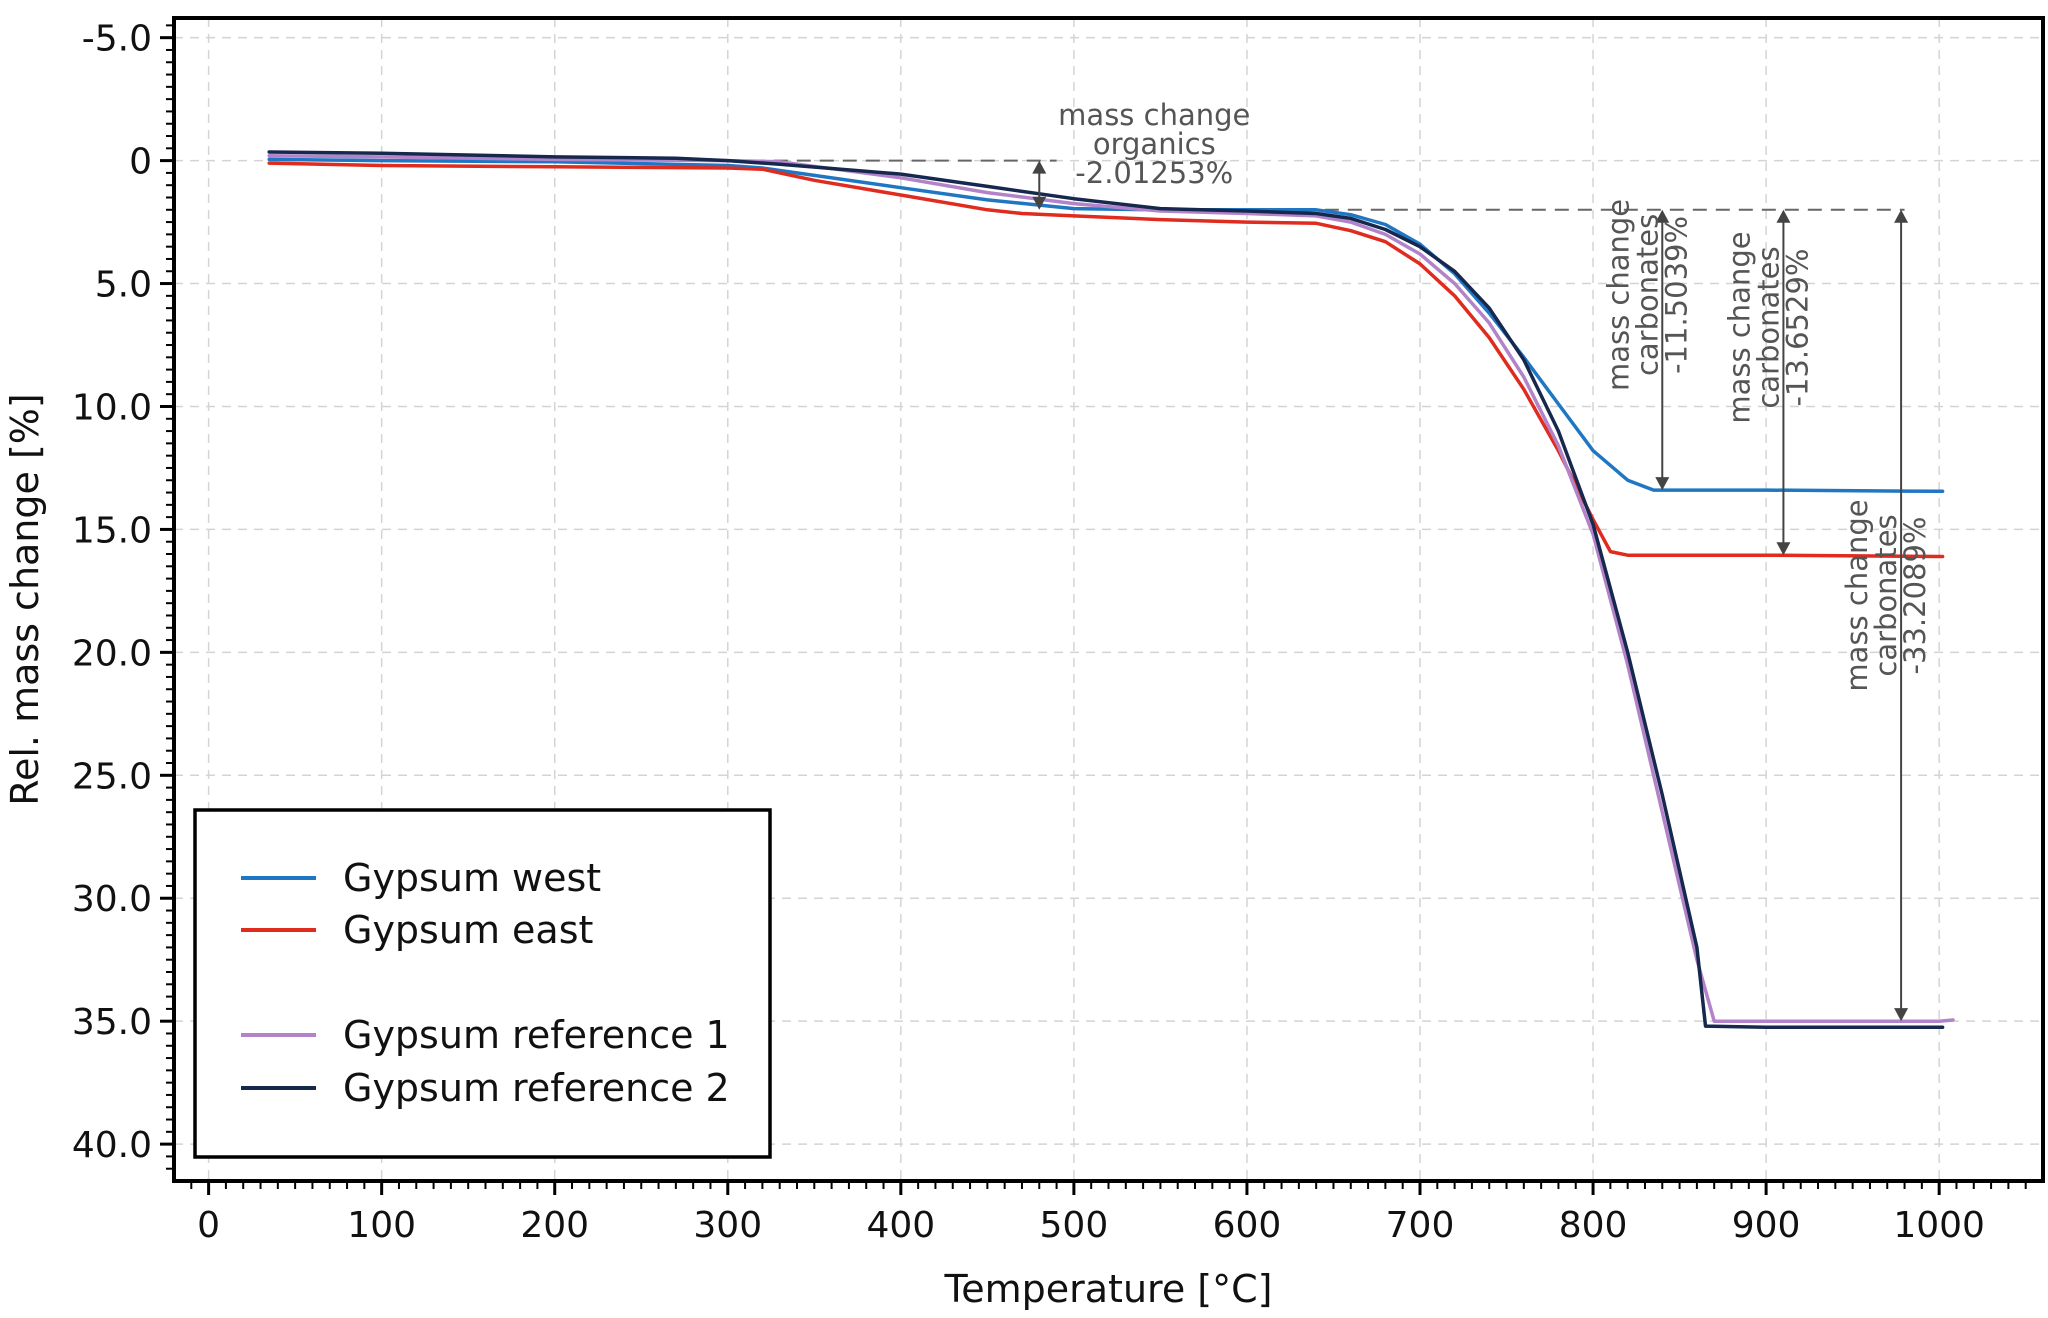 The height and width of the screenshot is (1318, 2048). What do you see at coordinates (554, 1225) in the screenshot?
I see `x-tick-label: 200` at bounding box center [554, 1225].